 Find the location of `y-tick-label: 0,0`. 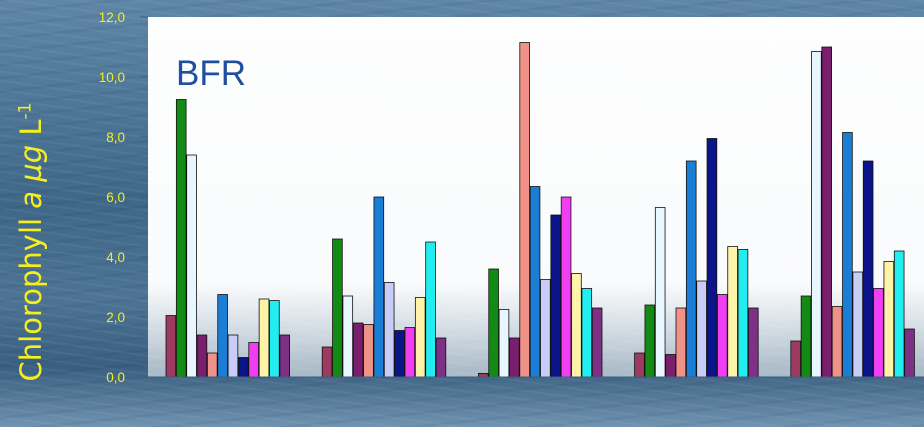

y-tick-label: 0,0 is located at coordinates (115, 377).